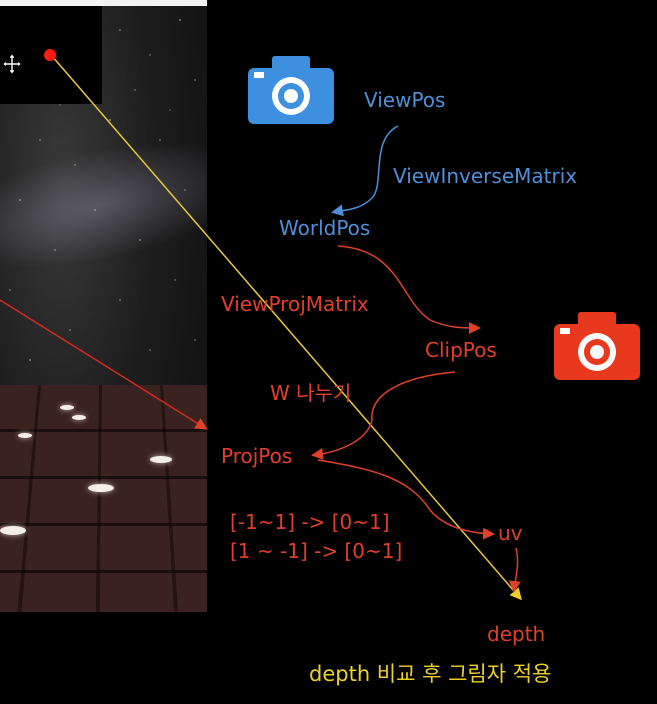 Image resolution: width=657 pixels, height=704 pixels. Describe the element at coordinates (516, 634) in the screenshot. I see `label-depth: depth` at that location.